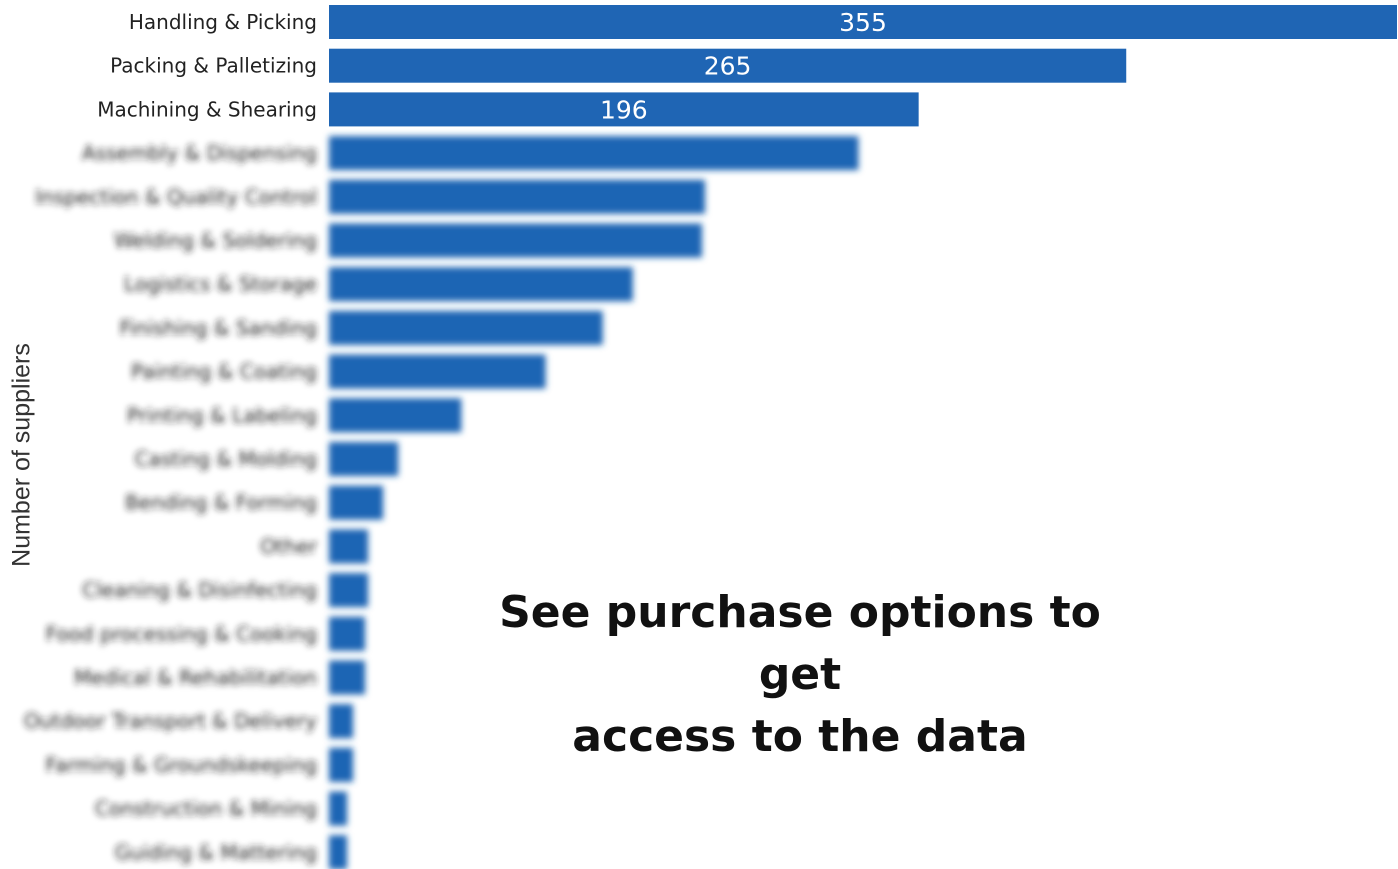 This screenshot has height=869, width=1398. What do you see at coordinates (206, 809) in the screenshot?
I see `category-label: Construction & Mining` at bounding box center [206, 809].